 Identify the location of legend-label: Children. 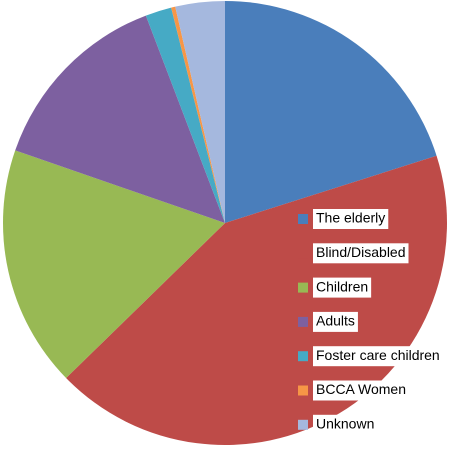
(342, 286).